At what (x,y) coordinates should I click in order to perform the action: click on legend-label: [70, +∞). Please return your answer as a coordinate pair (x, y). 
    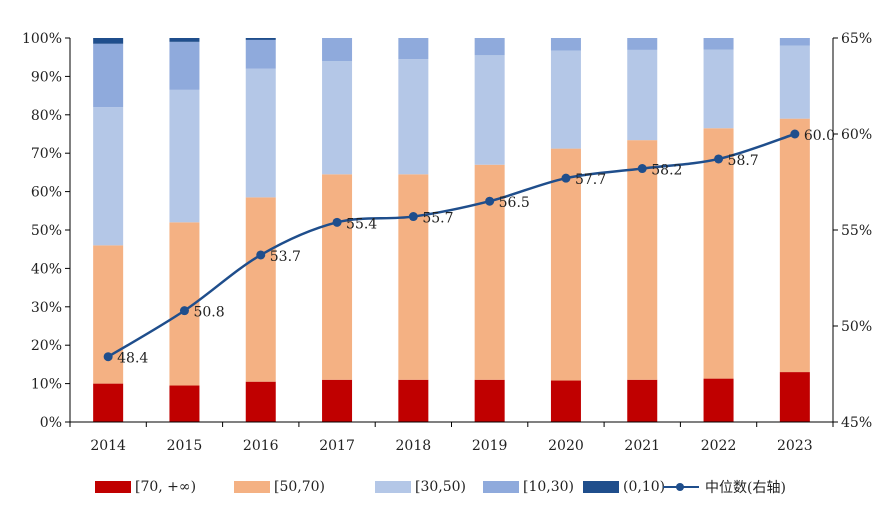
    Looking at the image, I should click on (166, 487).